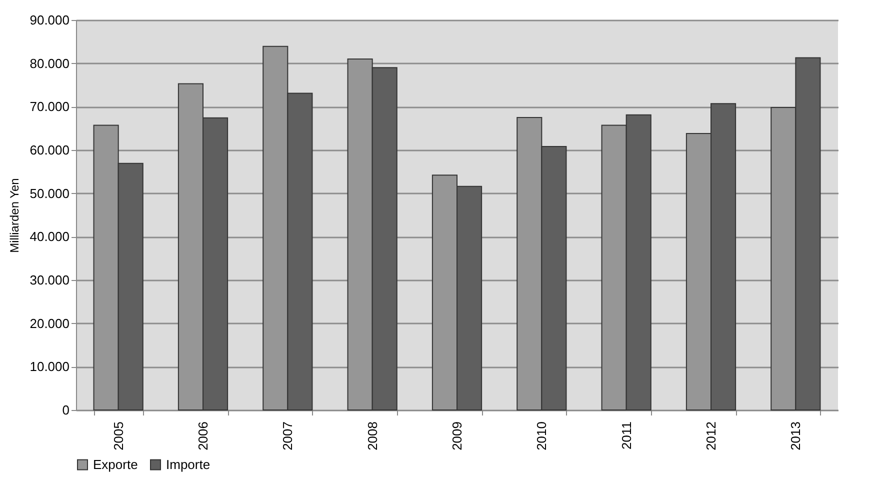  What do you see at coordinates (66, 410) in the screenshot?
I see `y-tick-label: 0` at bounding box center [66, 410].